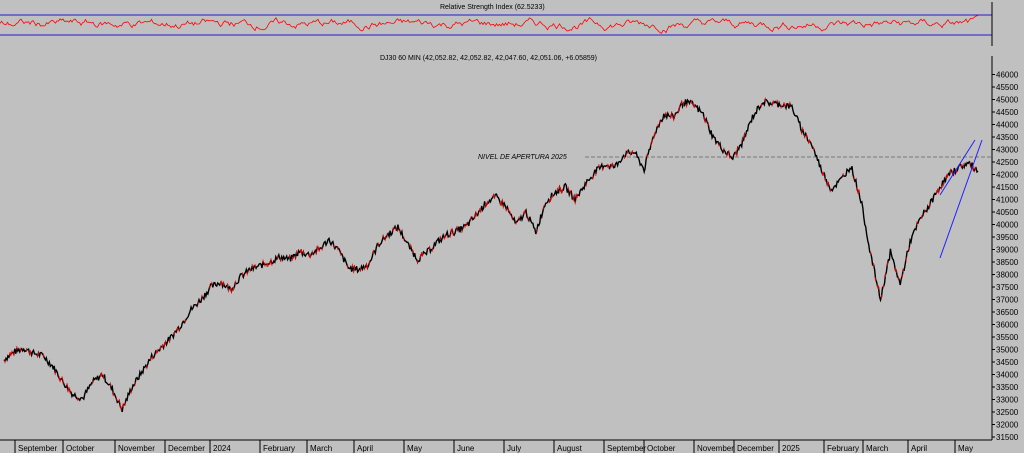  I want to click on x-tick-label: 2025, so click(791, 448).